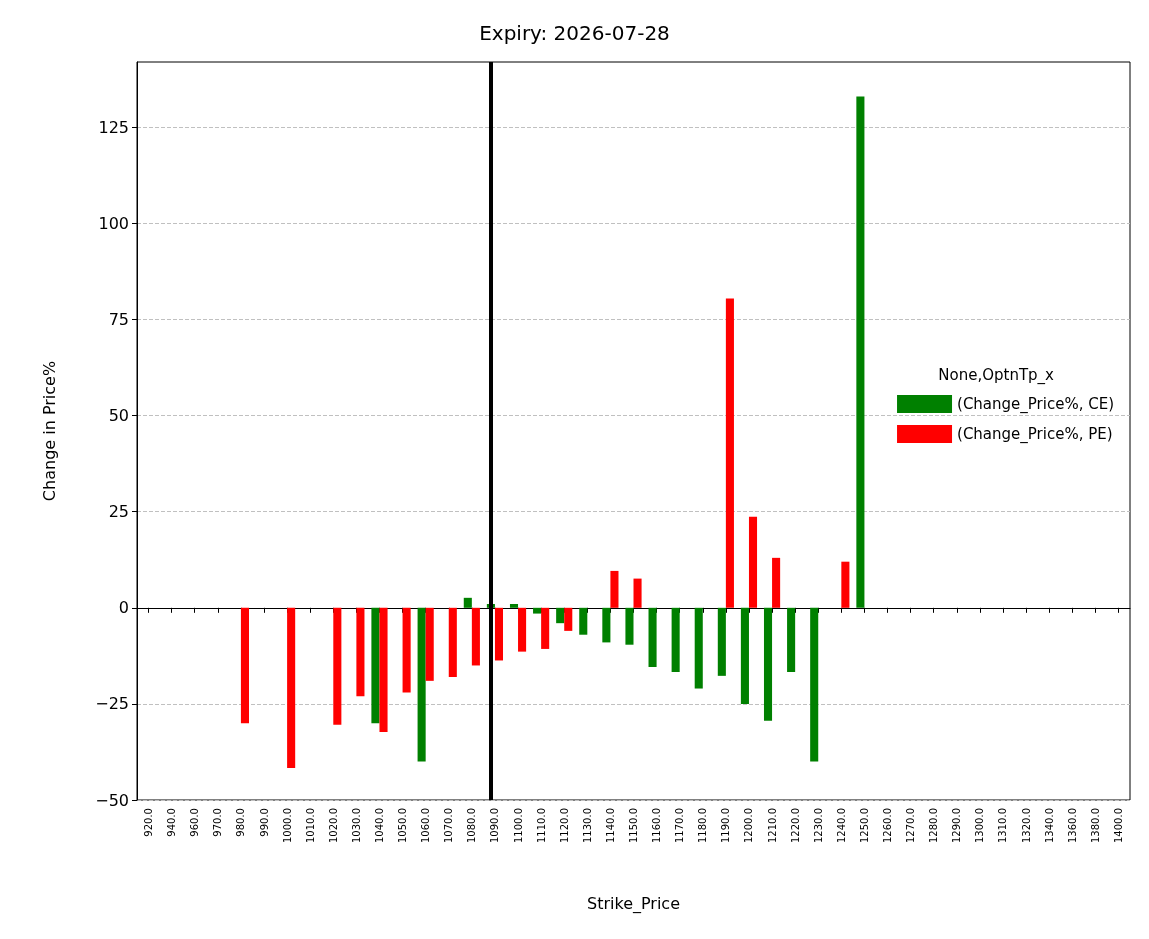 Image resolution: width=1149 pixels, height=939 pixels. Describe the element at coordinates (426, 825) in the screenshot. I see `x-tick-label: 1060.0` at that location.